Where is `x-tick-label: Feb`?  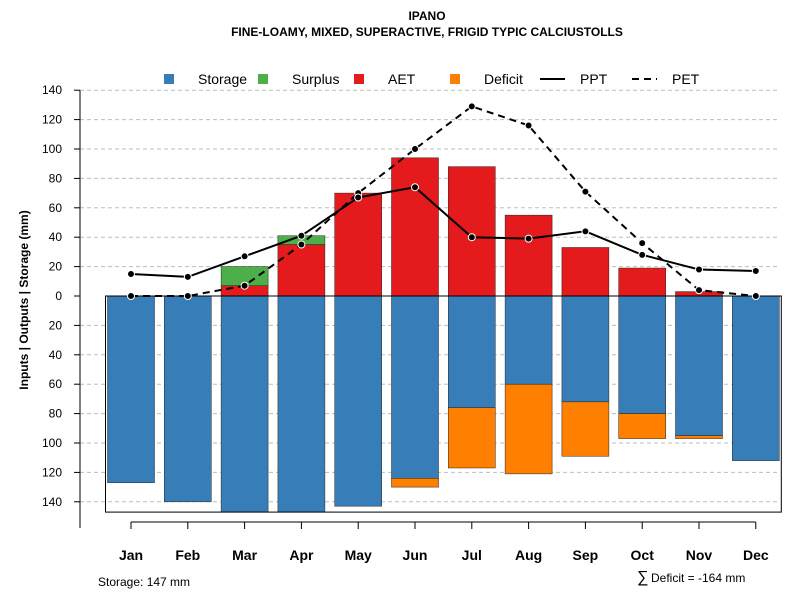
x-tick-label: Feb is located at coordinates (187, 555).